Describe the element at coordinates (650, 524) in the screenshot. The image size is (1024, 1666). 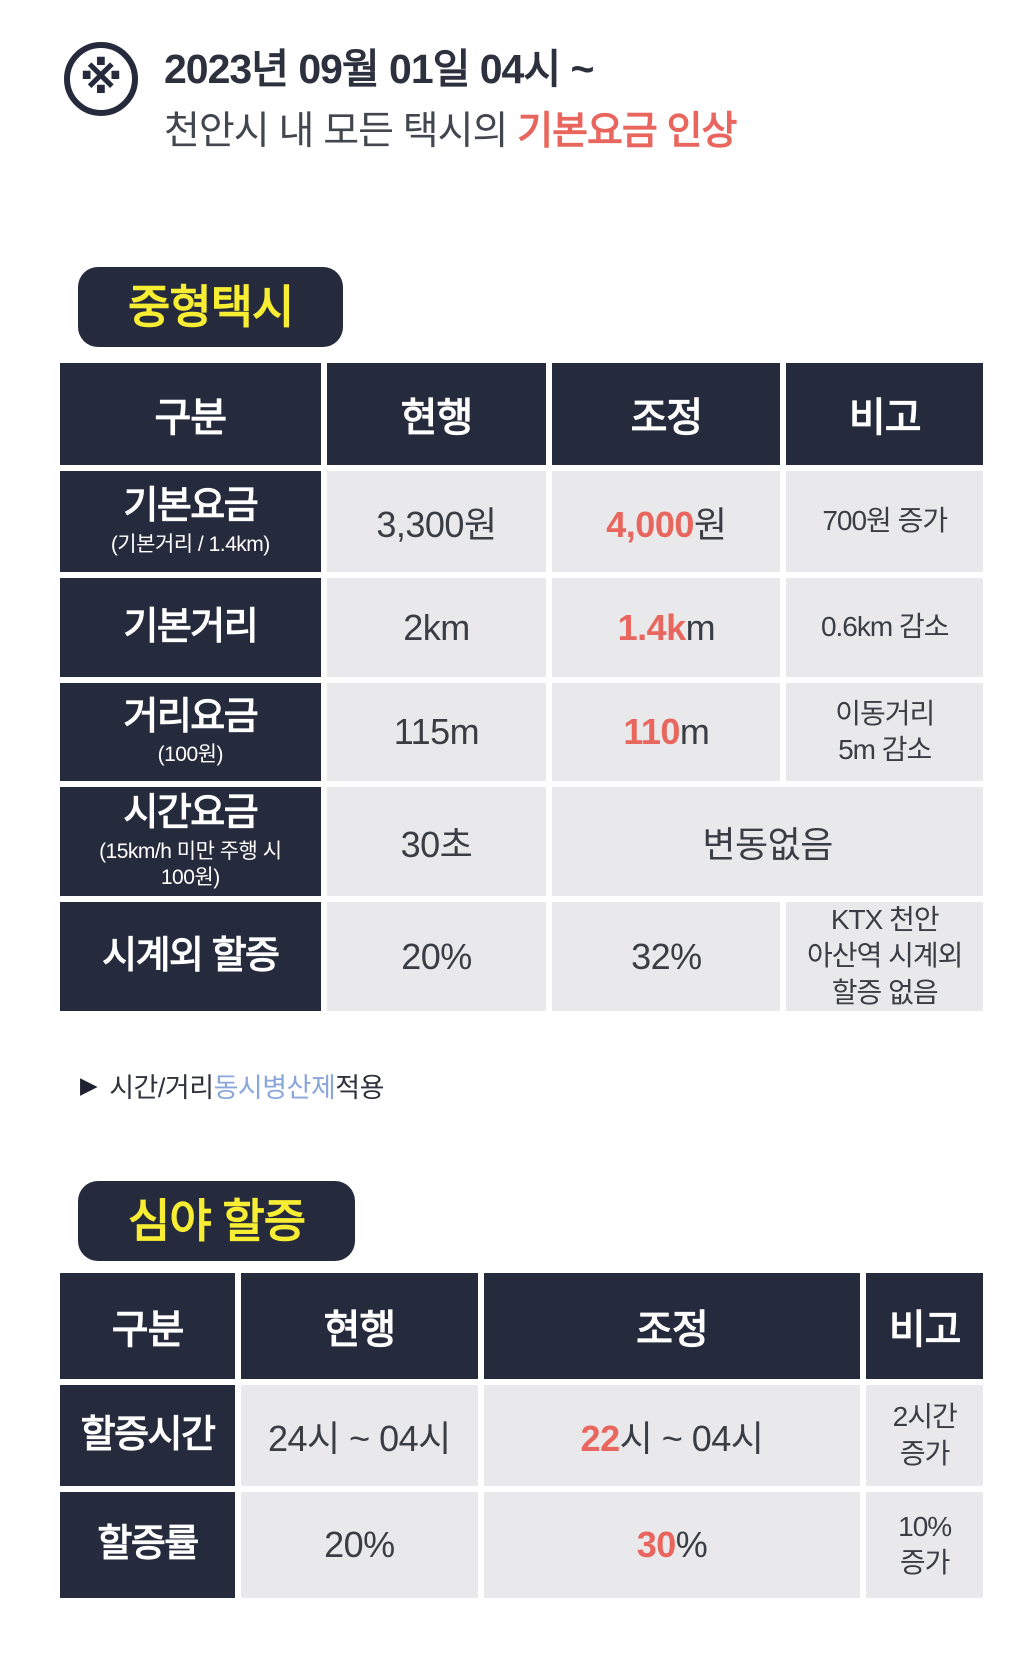
I see `adjusted-value-highlight: 4,000` at that location.